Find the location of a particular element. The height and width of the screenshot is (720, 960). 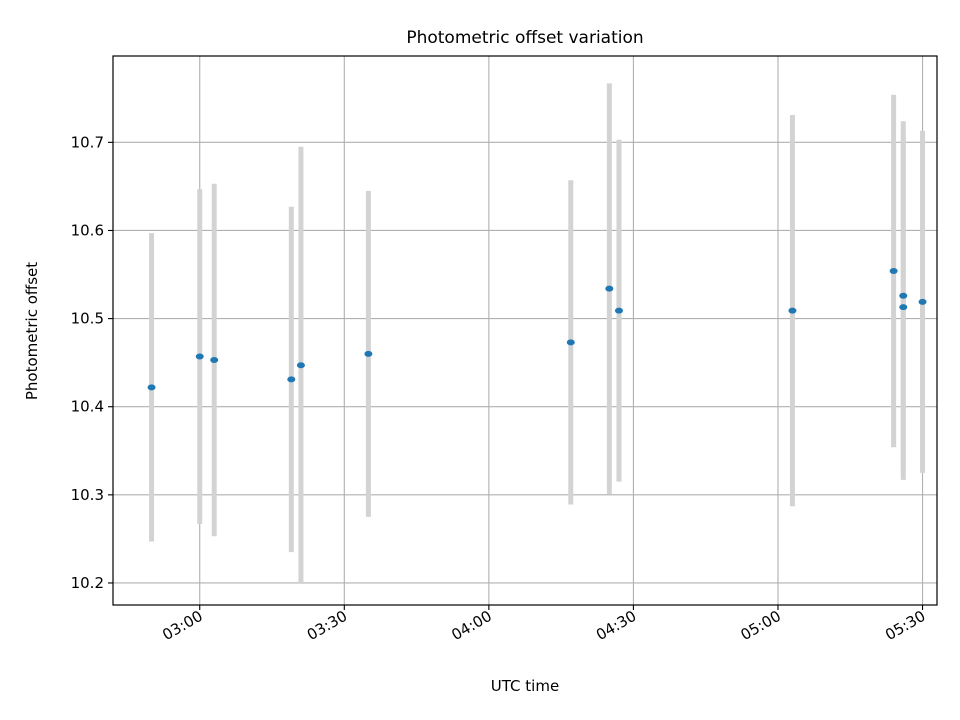

x-tick-label: 04:00 is located at coordinates (471, 625).